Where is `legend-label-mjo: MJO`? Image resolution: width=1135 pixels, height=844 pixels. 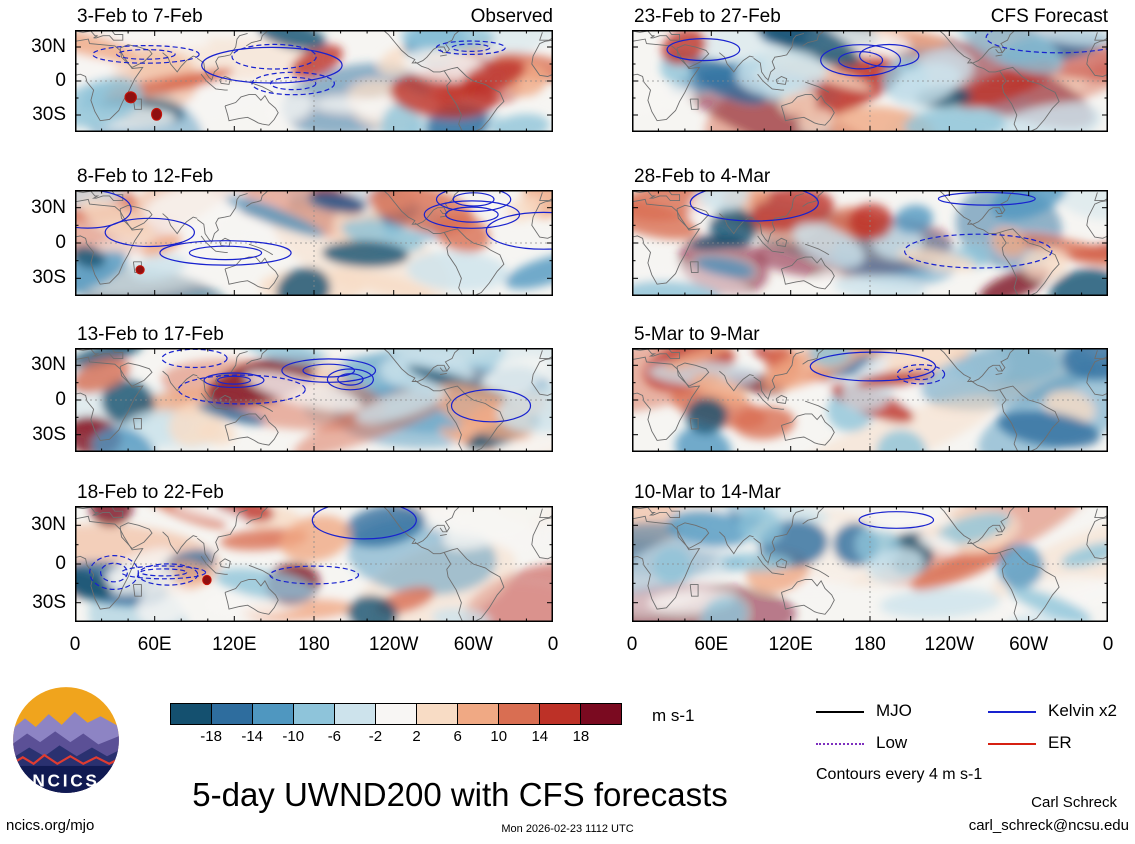 legend-label-mjo: MJO is located at coordinates (894, 710).